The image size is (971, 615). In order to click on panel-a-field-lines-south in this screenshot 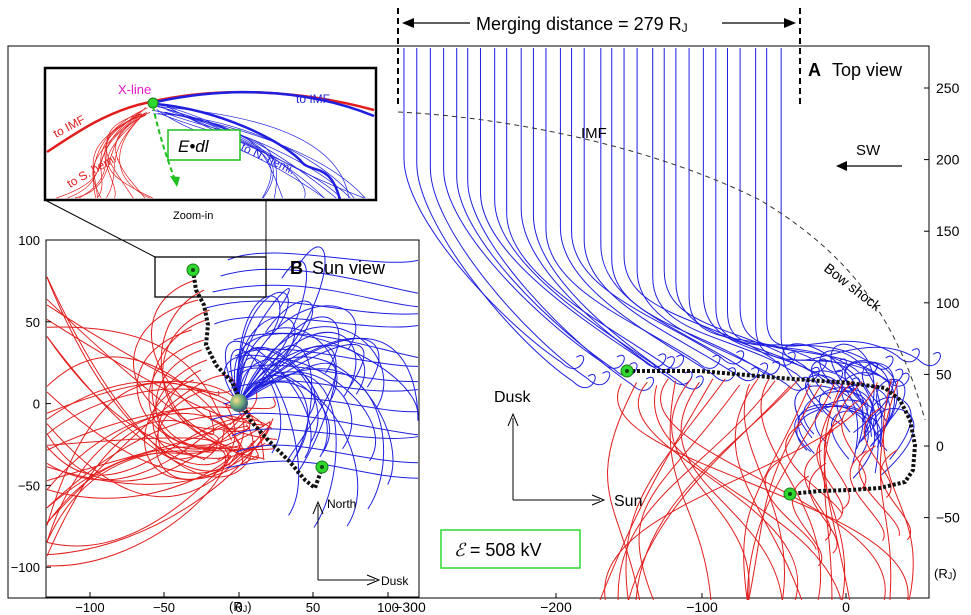, I will do `click(756, 489)`.